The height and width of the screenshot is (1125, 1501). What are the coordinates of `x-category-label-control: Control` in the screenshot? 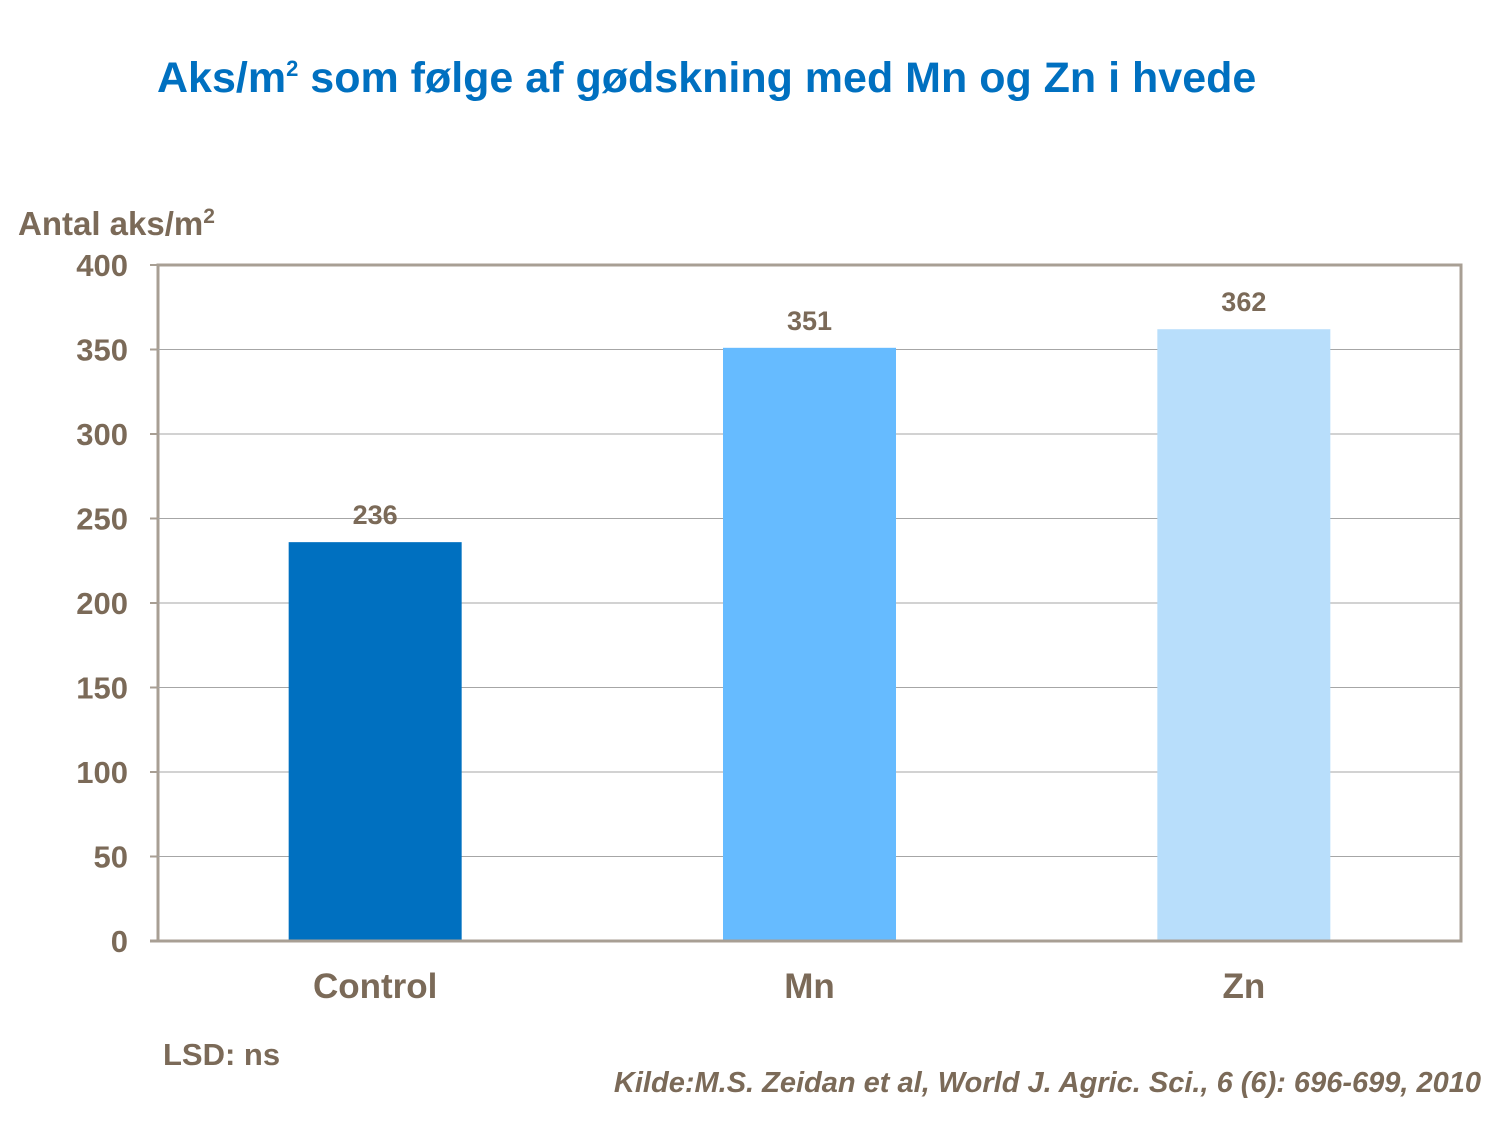 It's located at (375, 986).